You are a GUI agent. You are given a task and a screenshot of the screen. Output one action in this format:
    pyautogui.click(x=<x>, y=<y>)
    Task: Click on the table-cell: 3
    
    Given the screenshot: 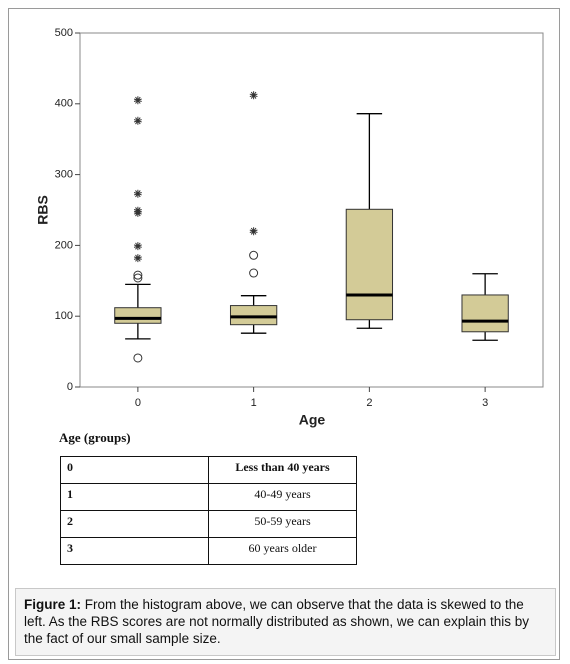 What is the action you would take?
    pyautogui.click(x=134, y=551)
    